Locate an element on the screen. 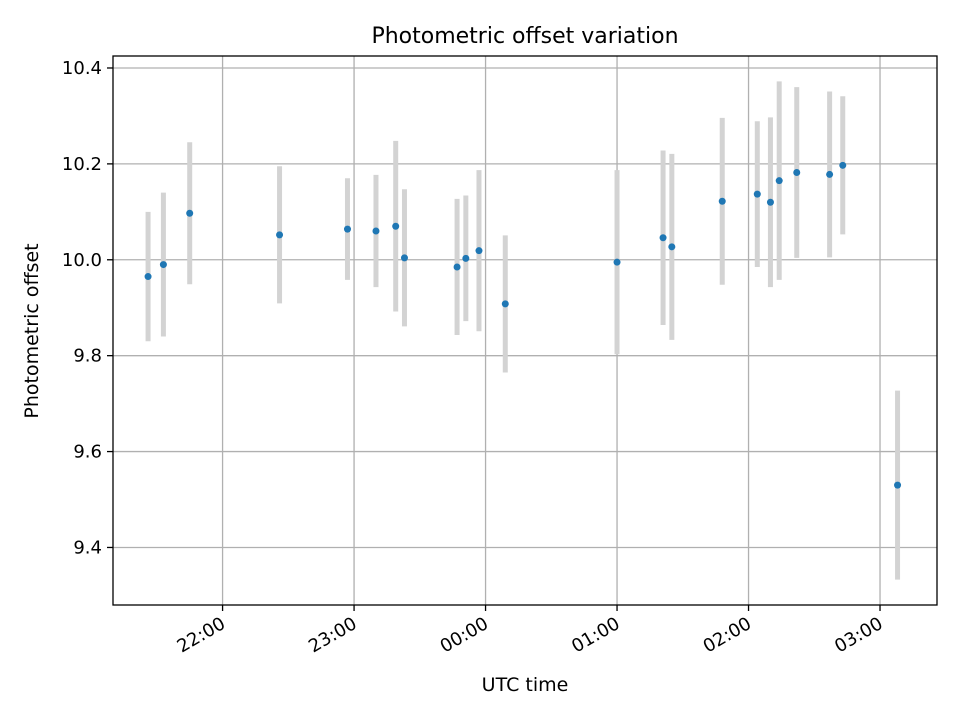  x-tick-label: 22:00 is located at coordinates (201, 635).